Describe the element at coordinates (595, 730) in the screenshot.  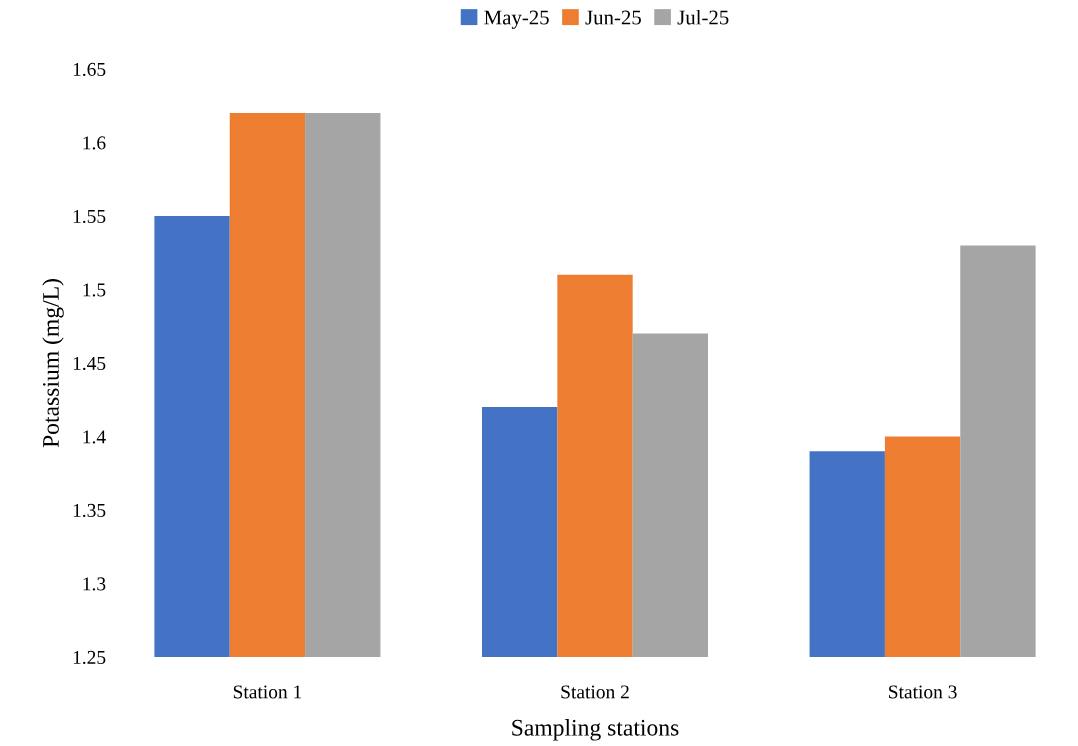
I see `x-axis-title: Sampling stations` at that location.